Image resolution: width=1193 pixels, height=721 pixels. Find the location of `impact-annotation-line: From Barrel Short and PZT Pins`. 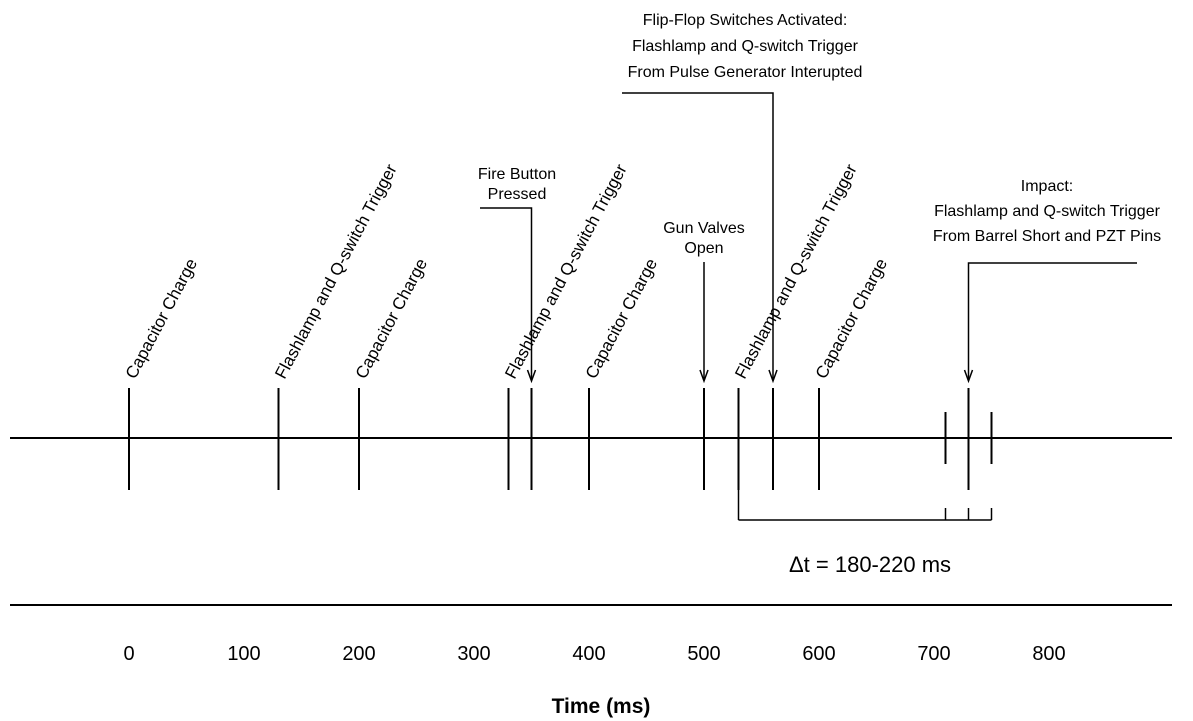

impact-annotation-line: From Barrel Short and PZT Pins is located at coordinates (1047, 236).